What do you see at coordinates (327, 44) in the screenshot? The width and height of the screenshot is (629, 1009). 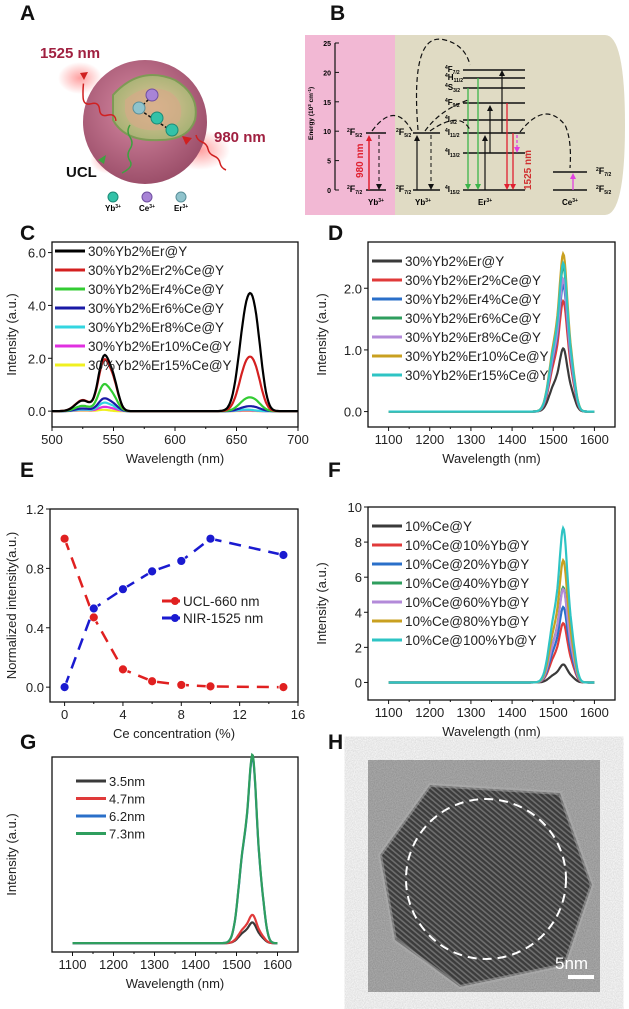 I see `energy-tick-label: 25` at bounding box center [327, 44].